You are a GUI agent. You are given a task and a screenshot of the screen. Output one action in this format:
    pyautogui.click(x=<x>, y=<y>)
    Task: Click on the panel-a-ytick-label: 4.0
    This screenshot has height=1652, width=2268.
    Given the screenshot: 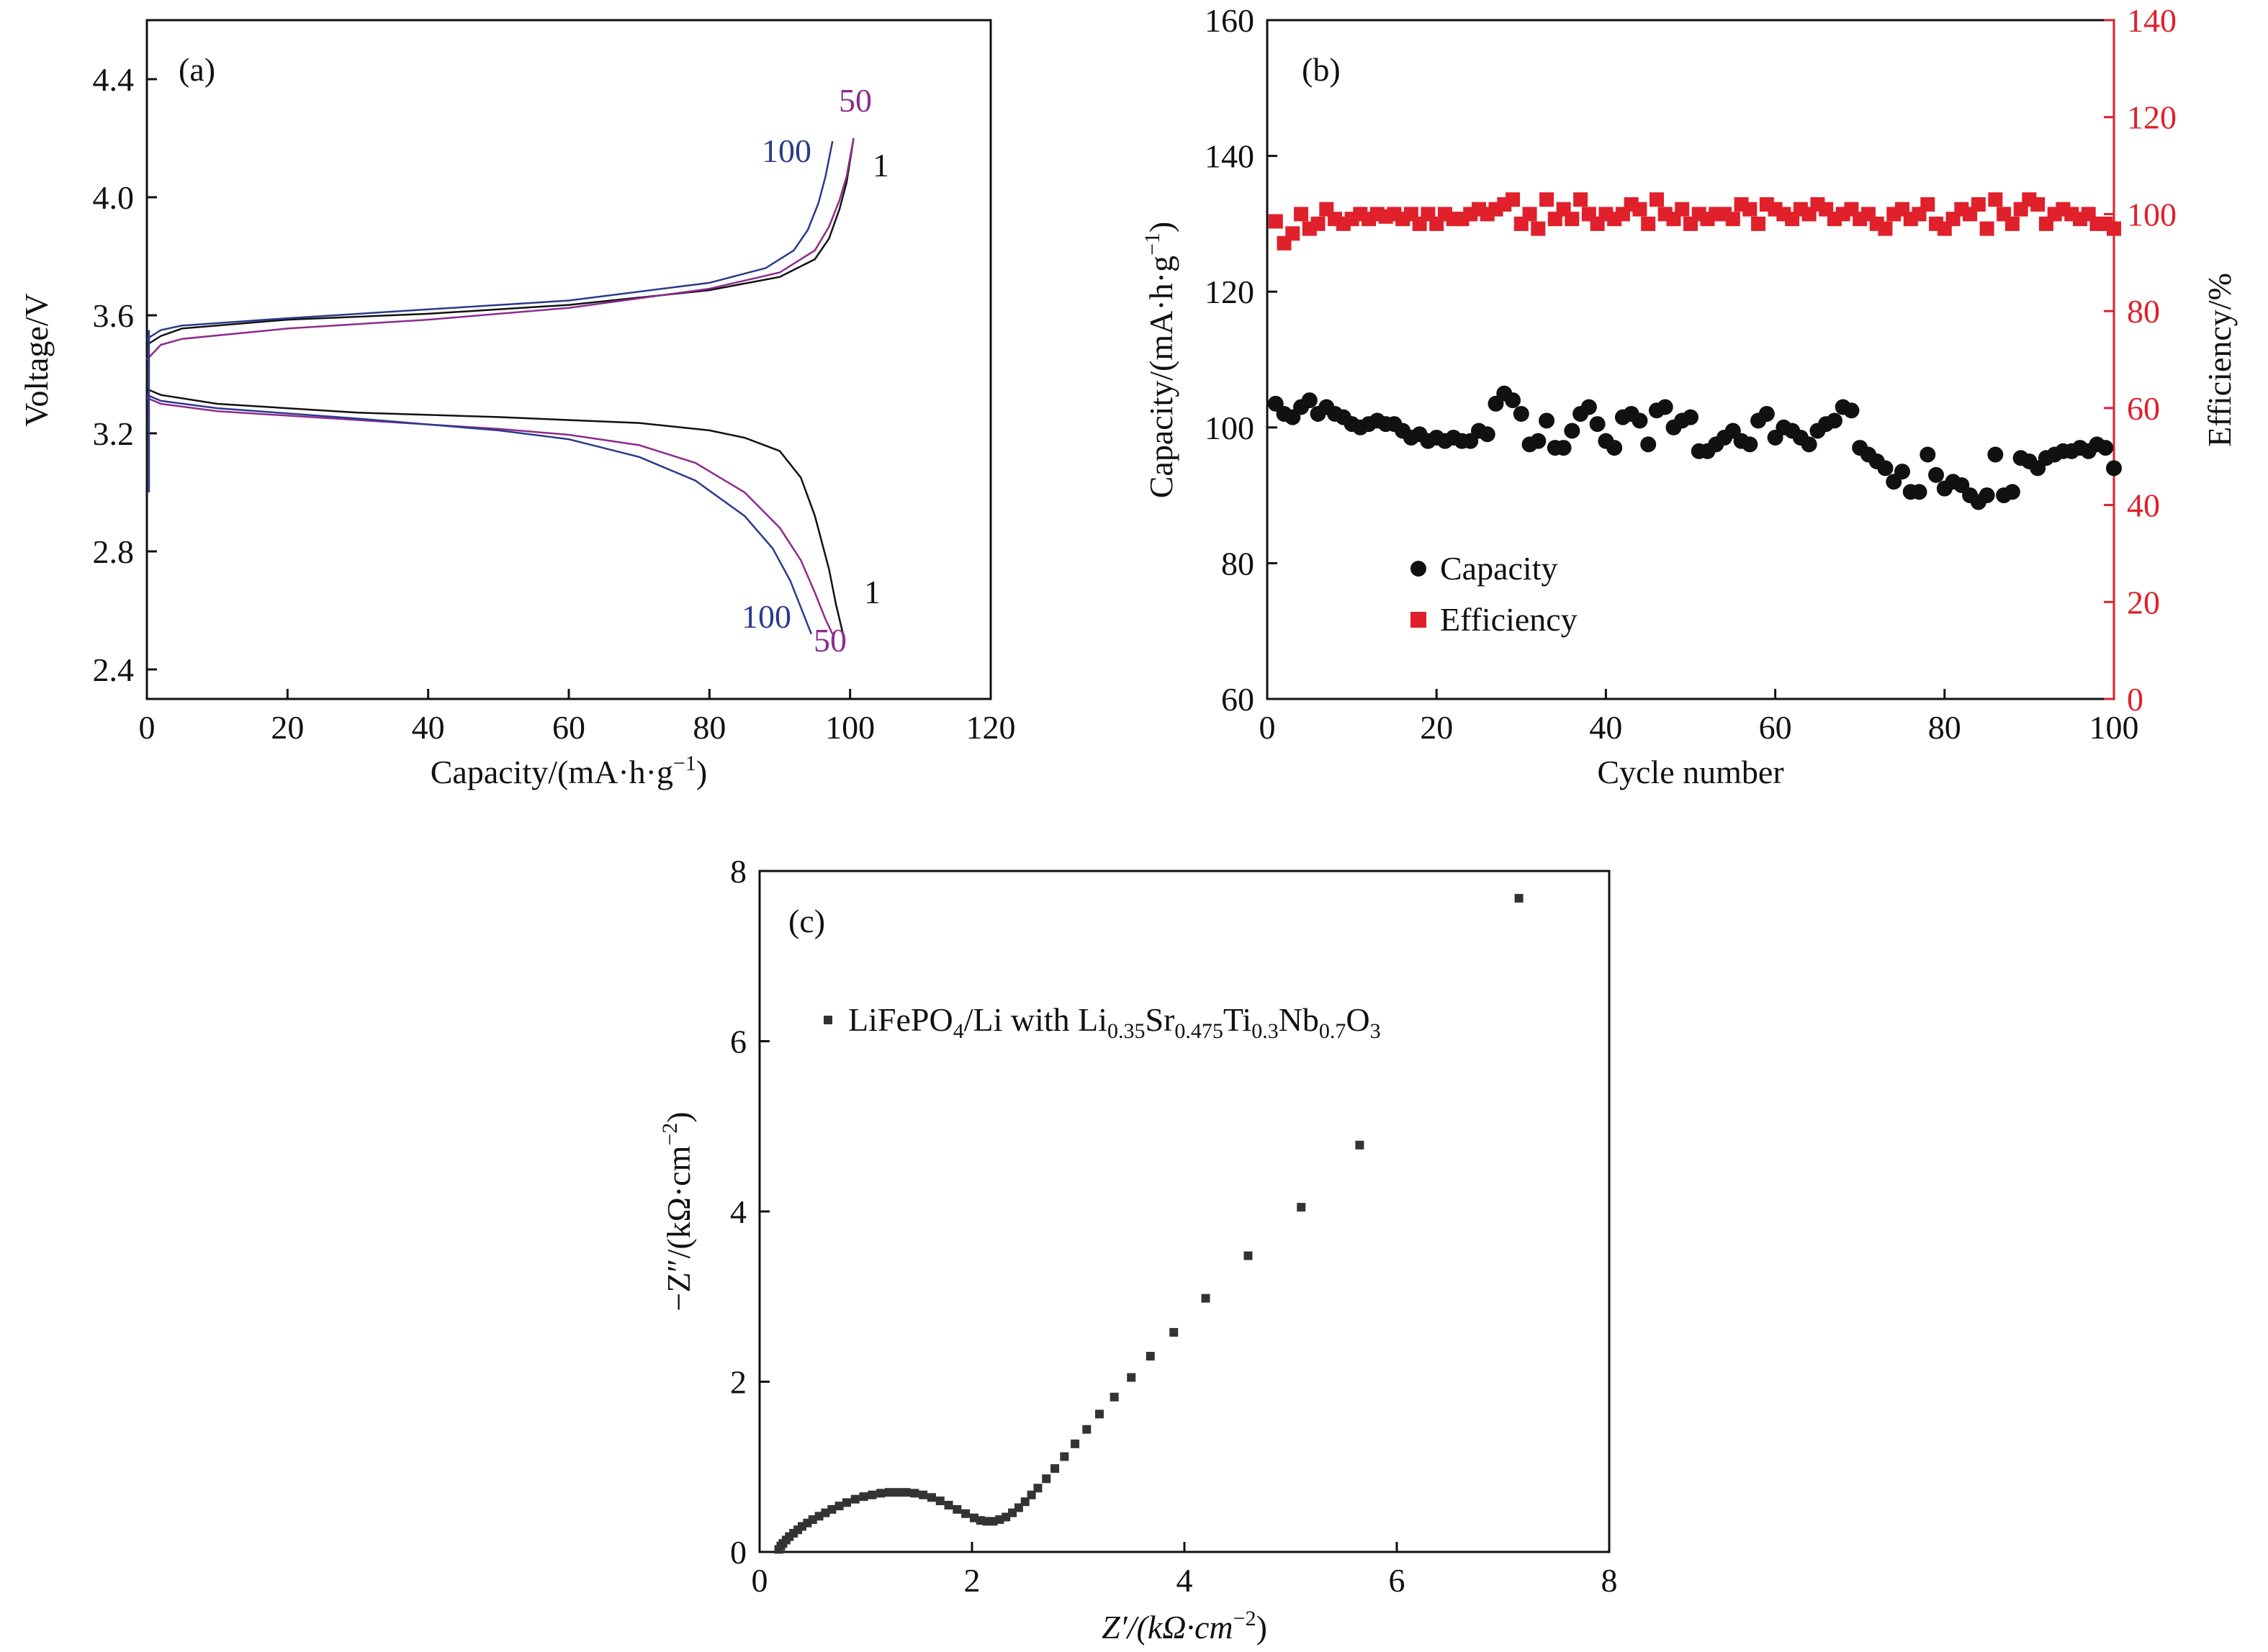 What is the action you would take?
    pyautogui.click(x=114, y=197)
    